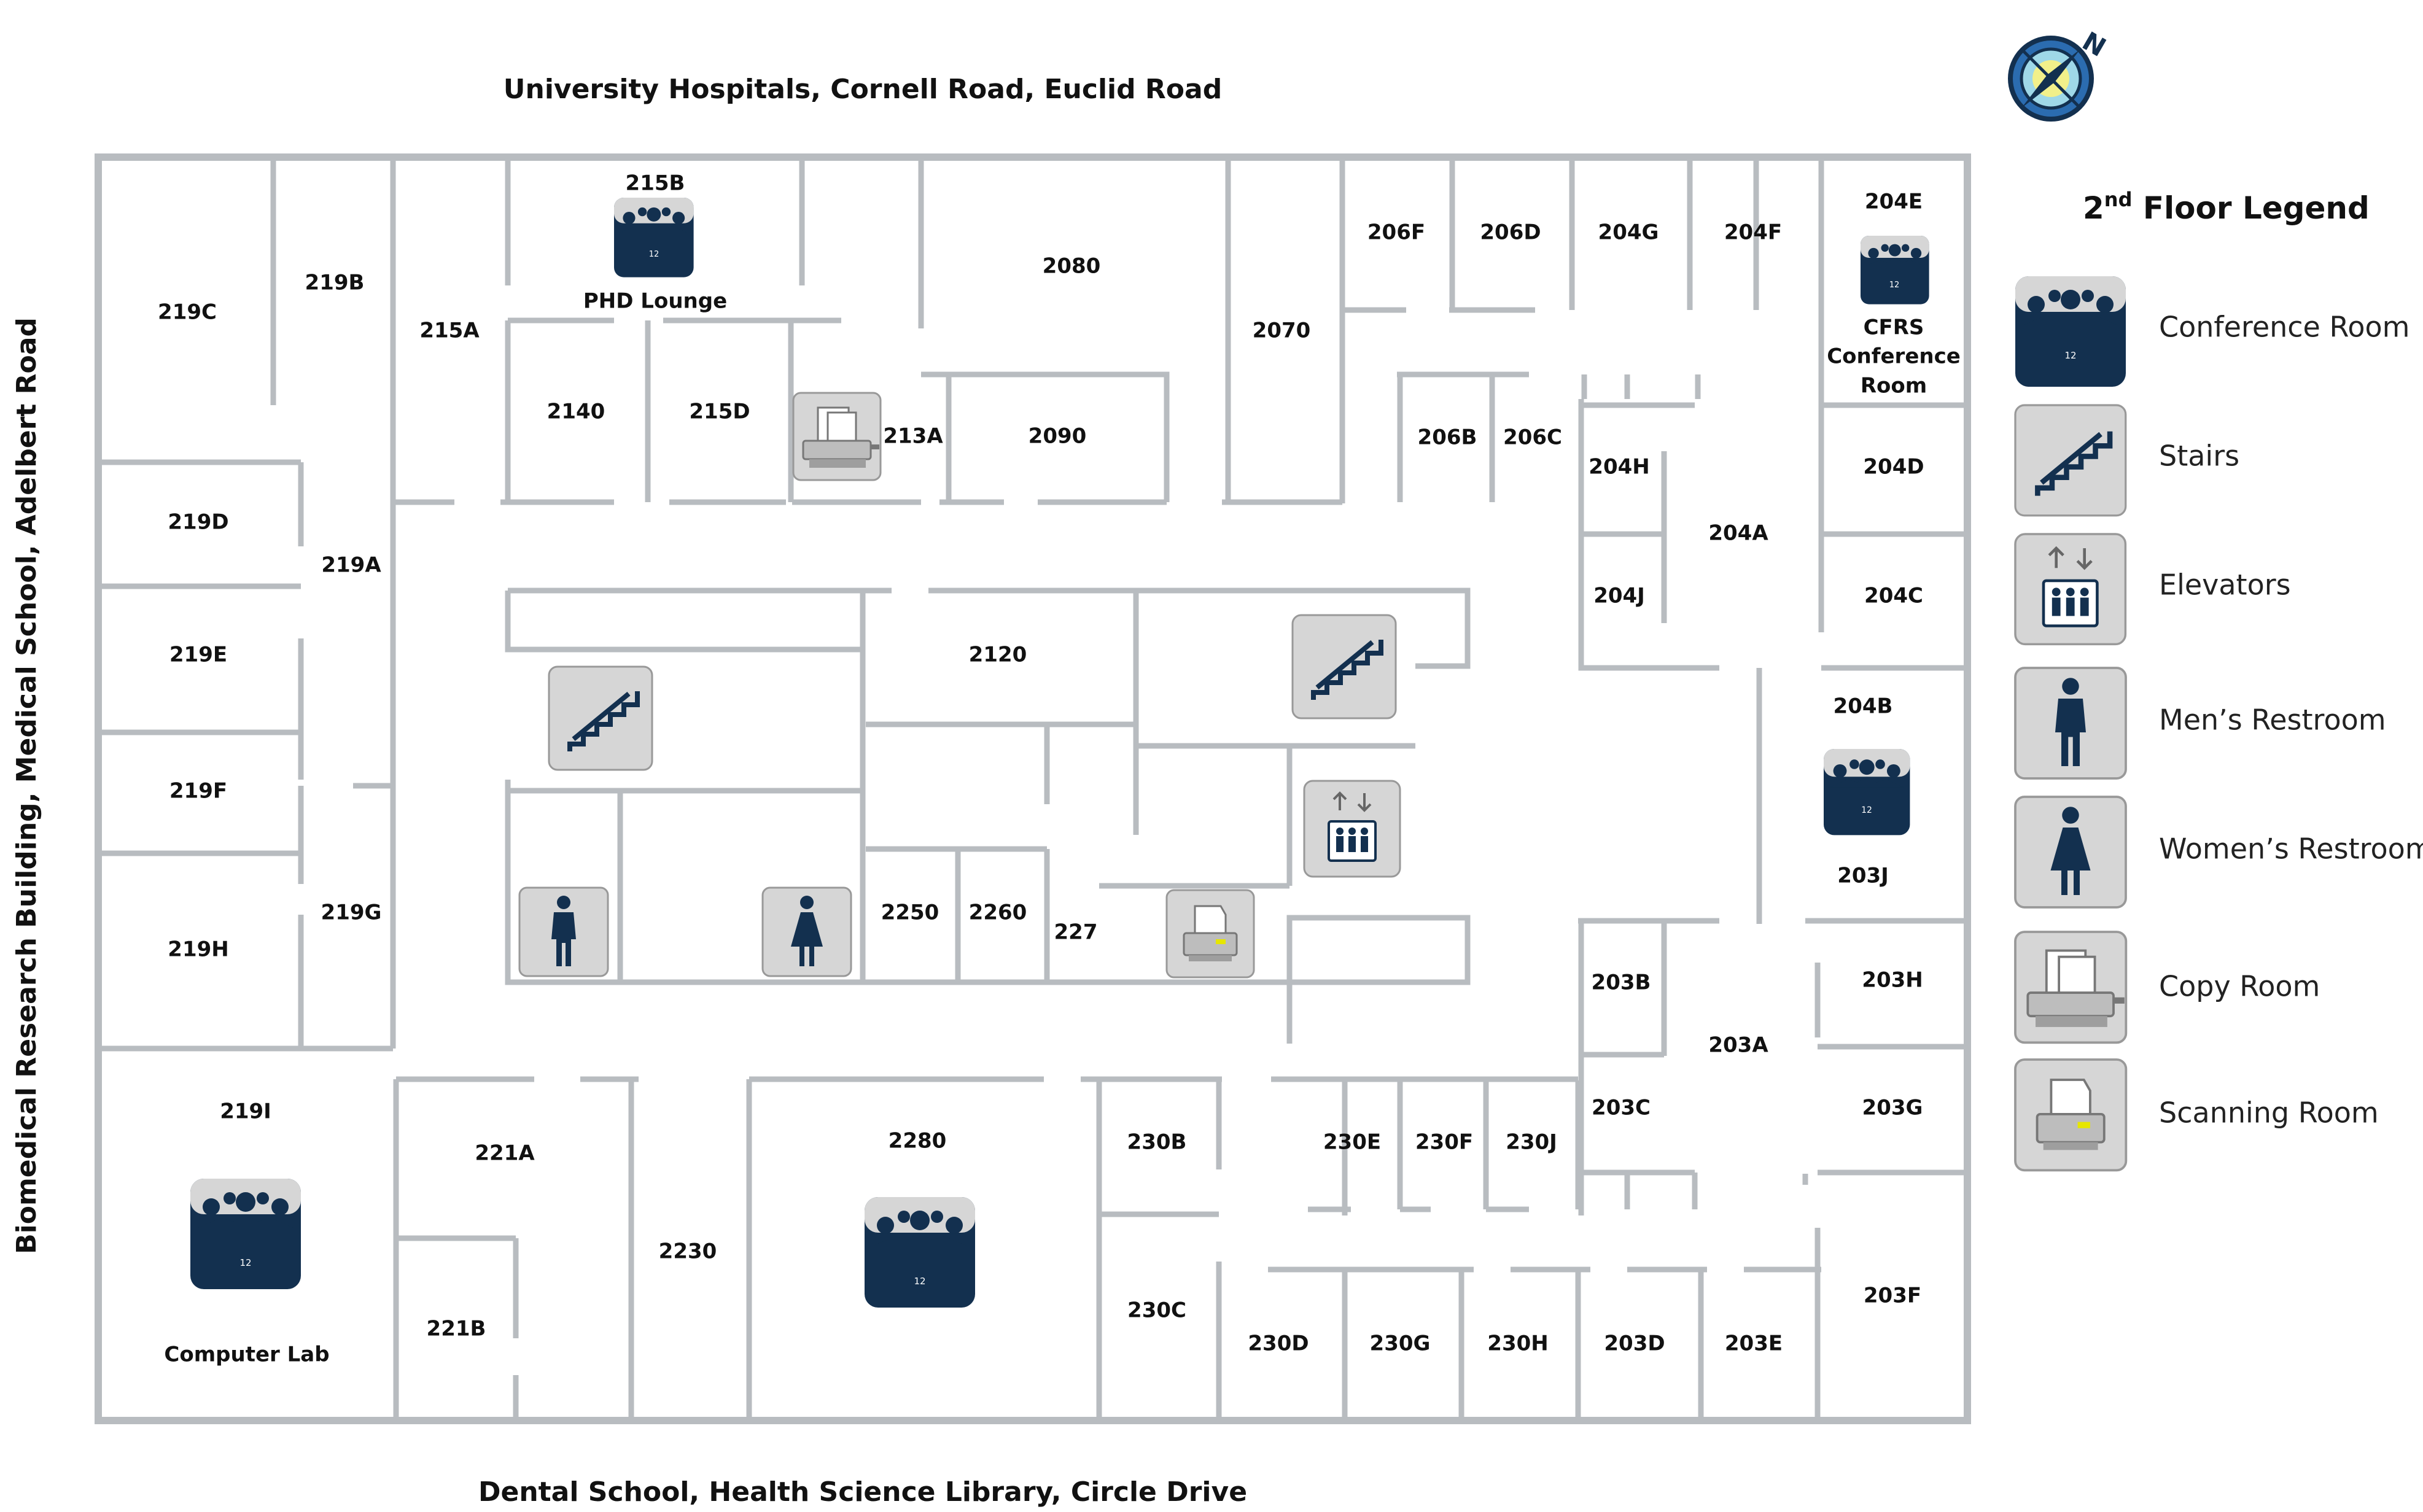 This screenshot has width=2423, height=1512. I want to click on legend-conference-capacity: 12, so click(2070, 355).